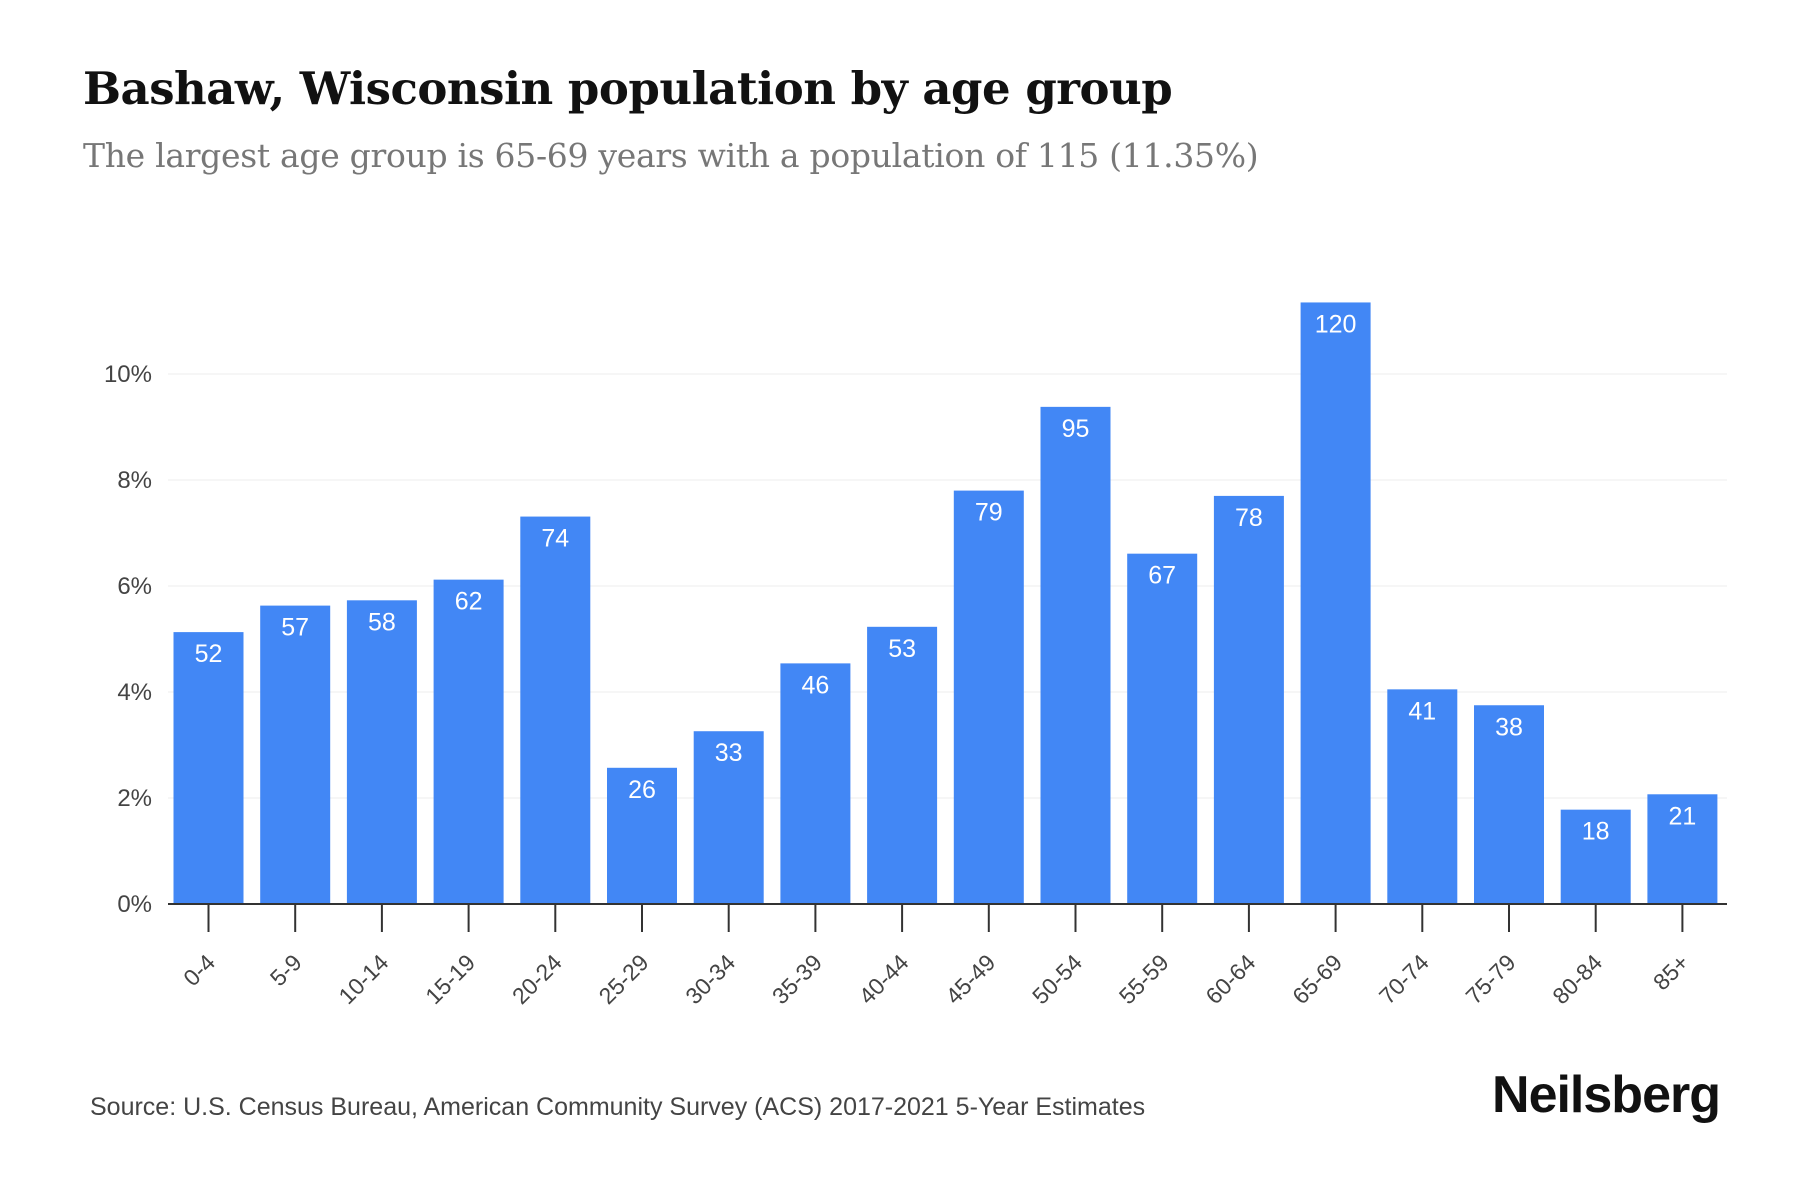 Image resolution: width=1800 pixels, height=1200 pixels. I want to click on x-tick-label: 40-44, so click(884, 979).